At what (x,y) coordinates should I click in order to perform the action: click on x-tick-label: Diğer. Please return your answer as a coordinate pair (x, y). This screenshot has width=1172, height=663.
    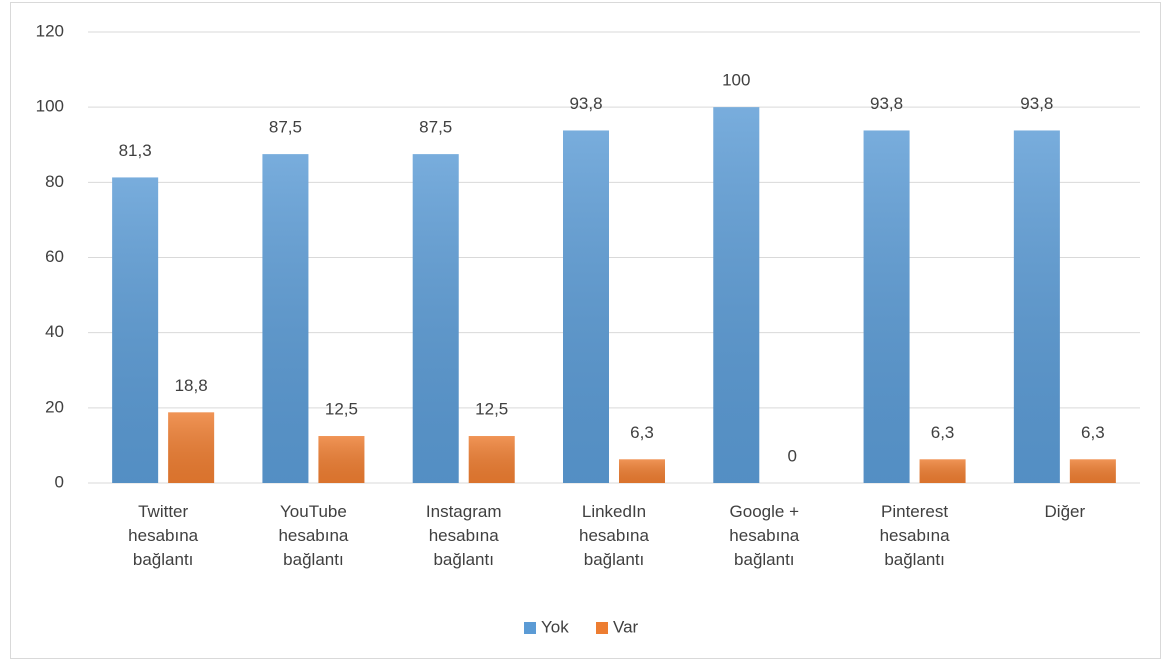
    Looking at the image, I should click on (1065, 511).